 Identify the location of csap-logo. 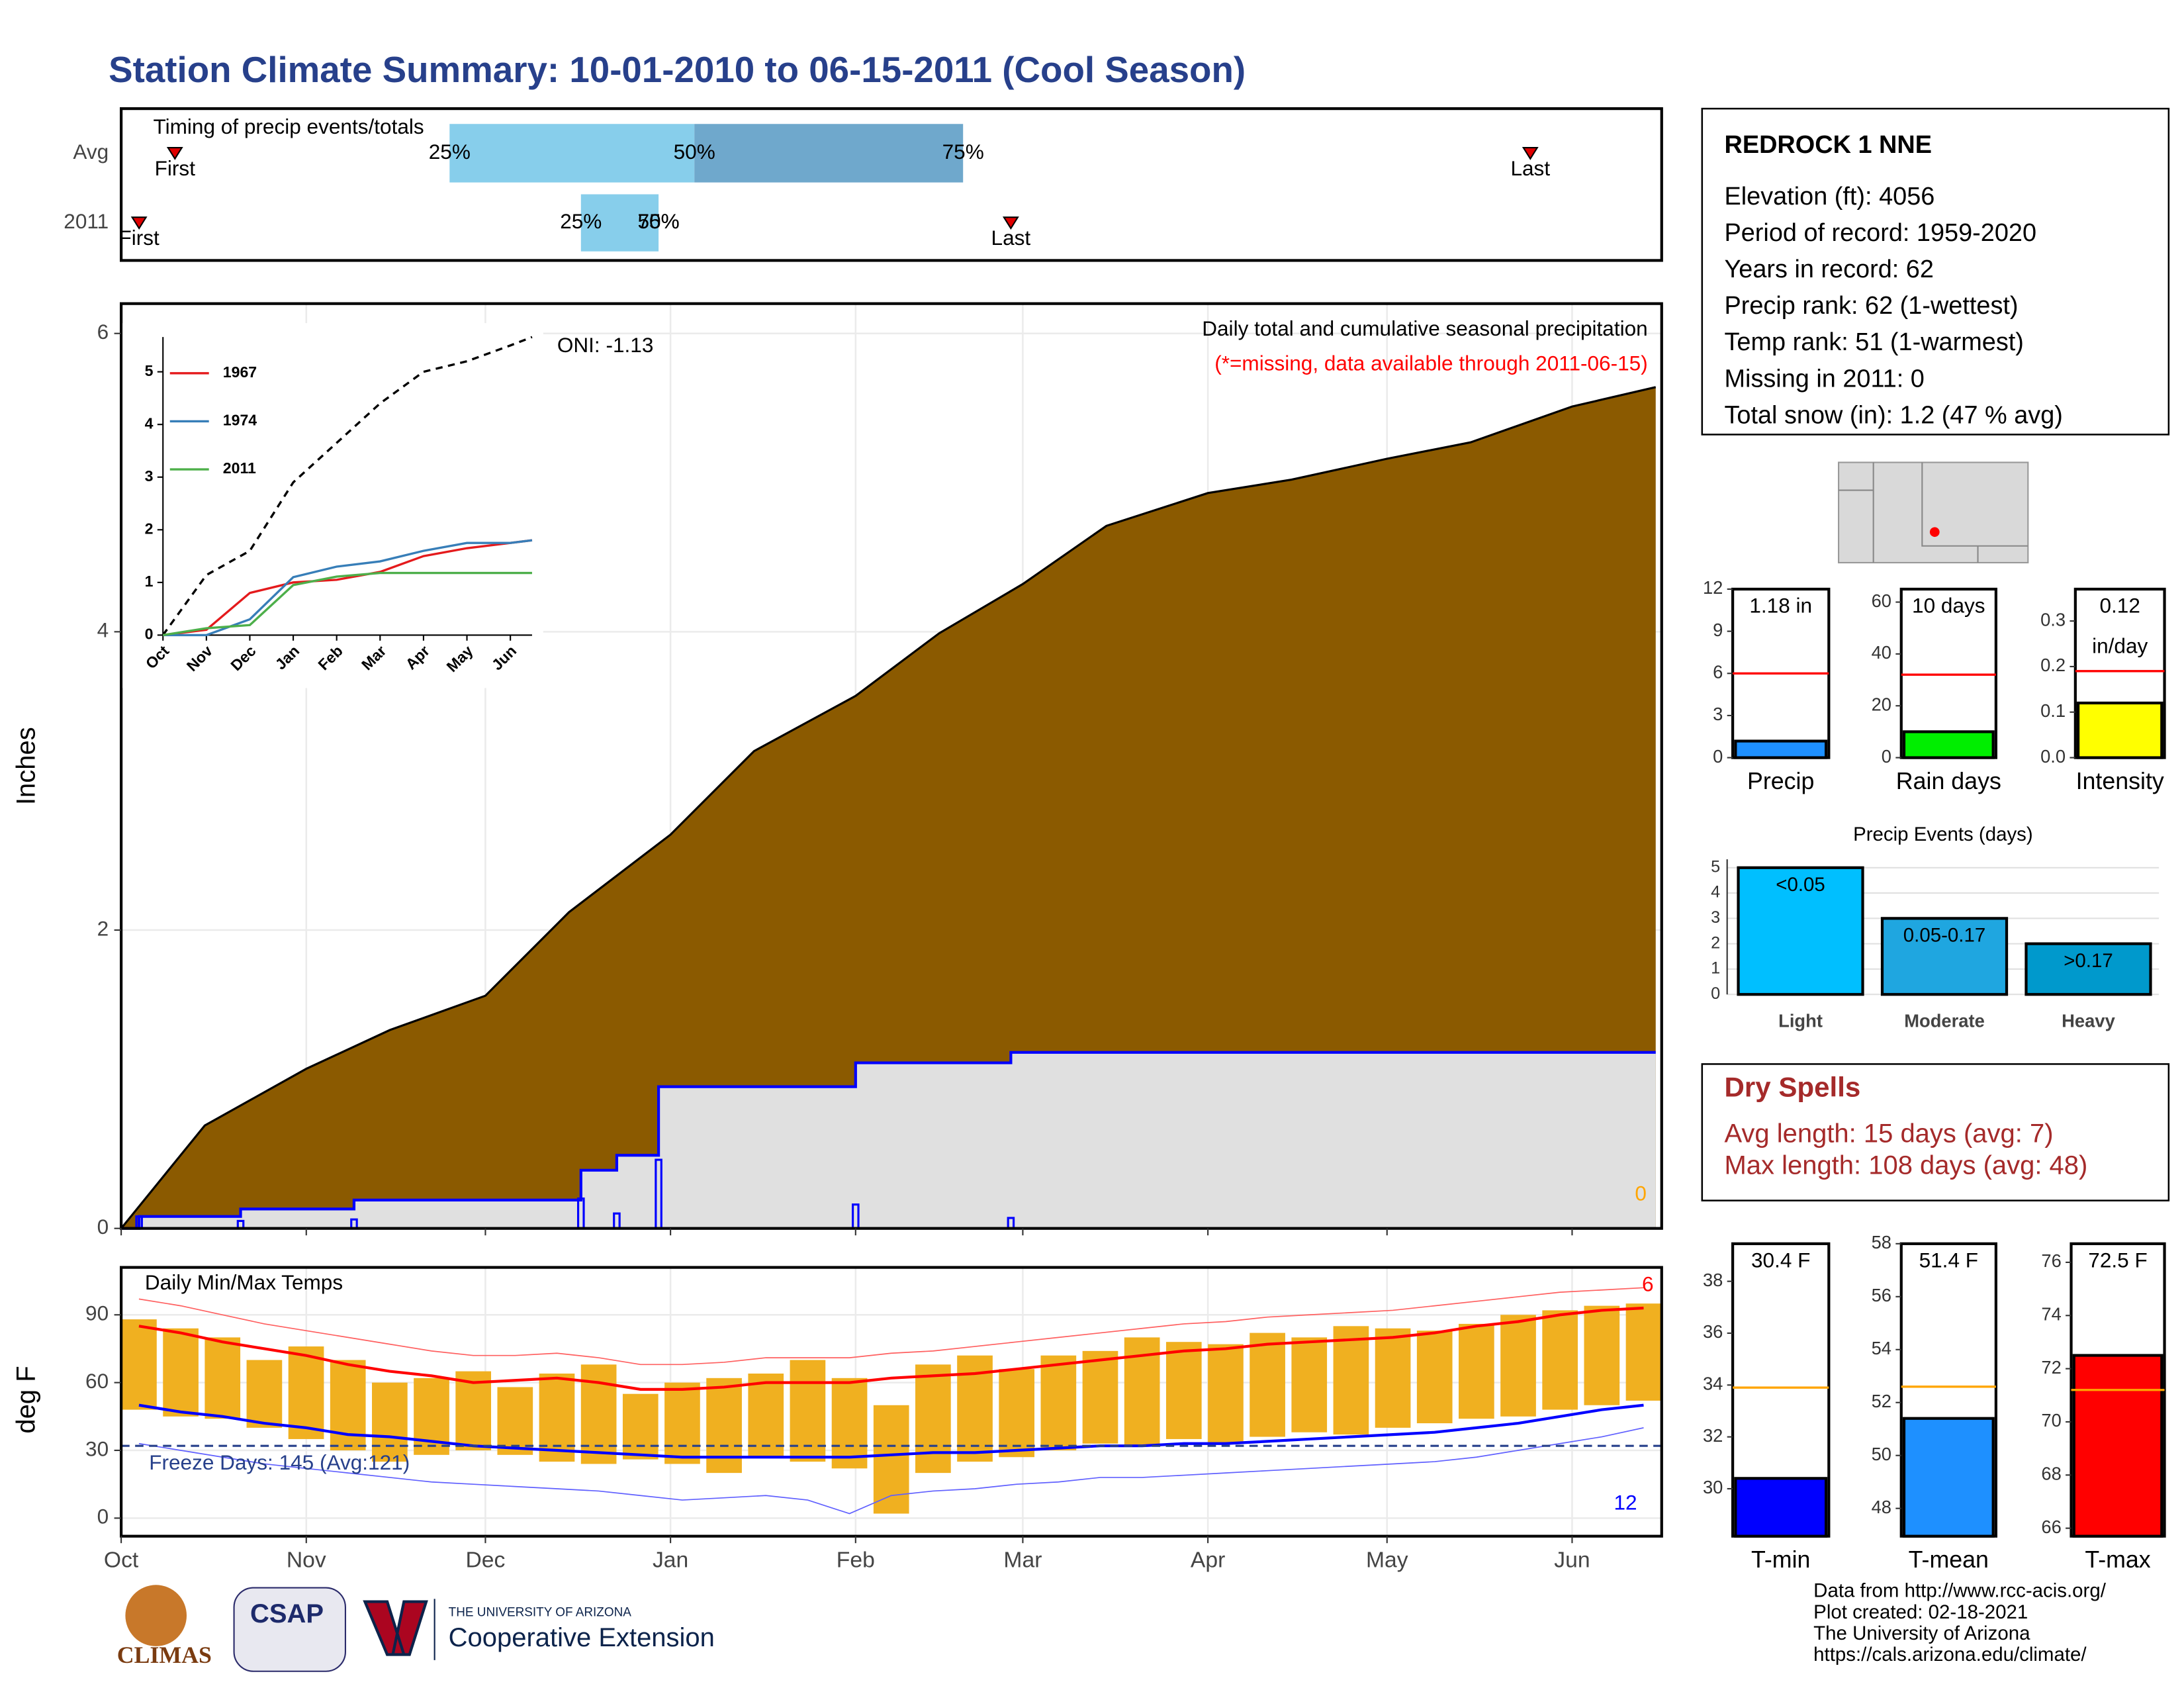
(289, 1629).